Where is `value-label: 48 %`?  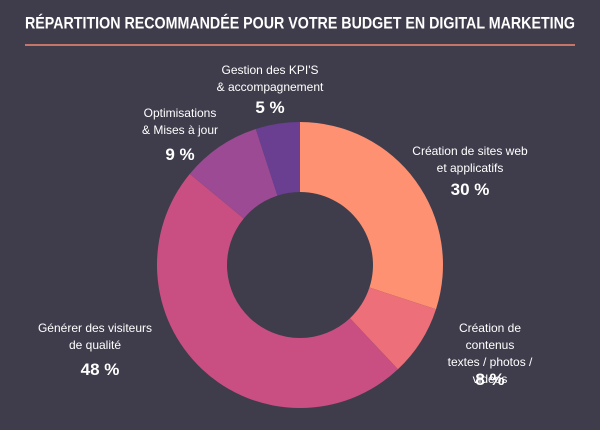 value-label: 48 % is located at coordinates (100, 369).